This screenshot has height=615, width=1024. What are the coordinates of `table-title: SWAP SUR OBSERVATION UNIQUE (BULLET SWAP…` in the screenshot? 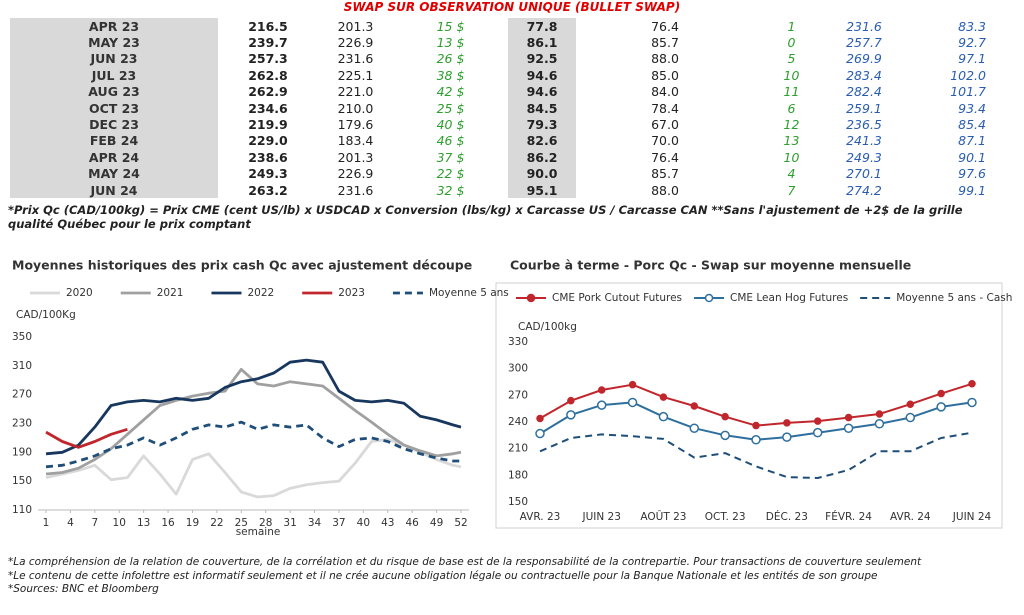 It's located at (512, 7).